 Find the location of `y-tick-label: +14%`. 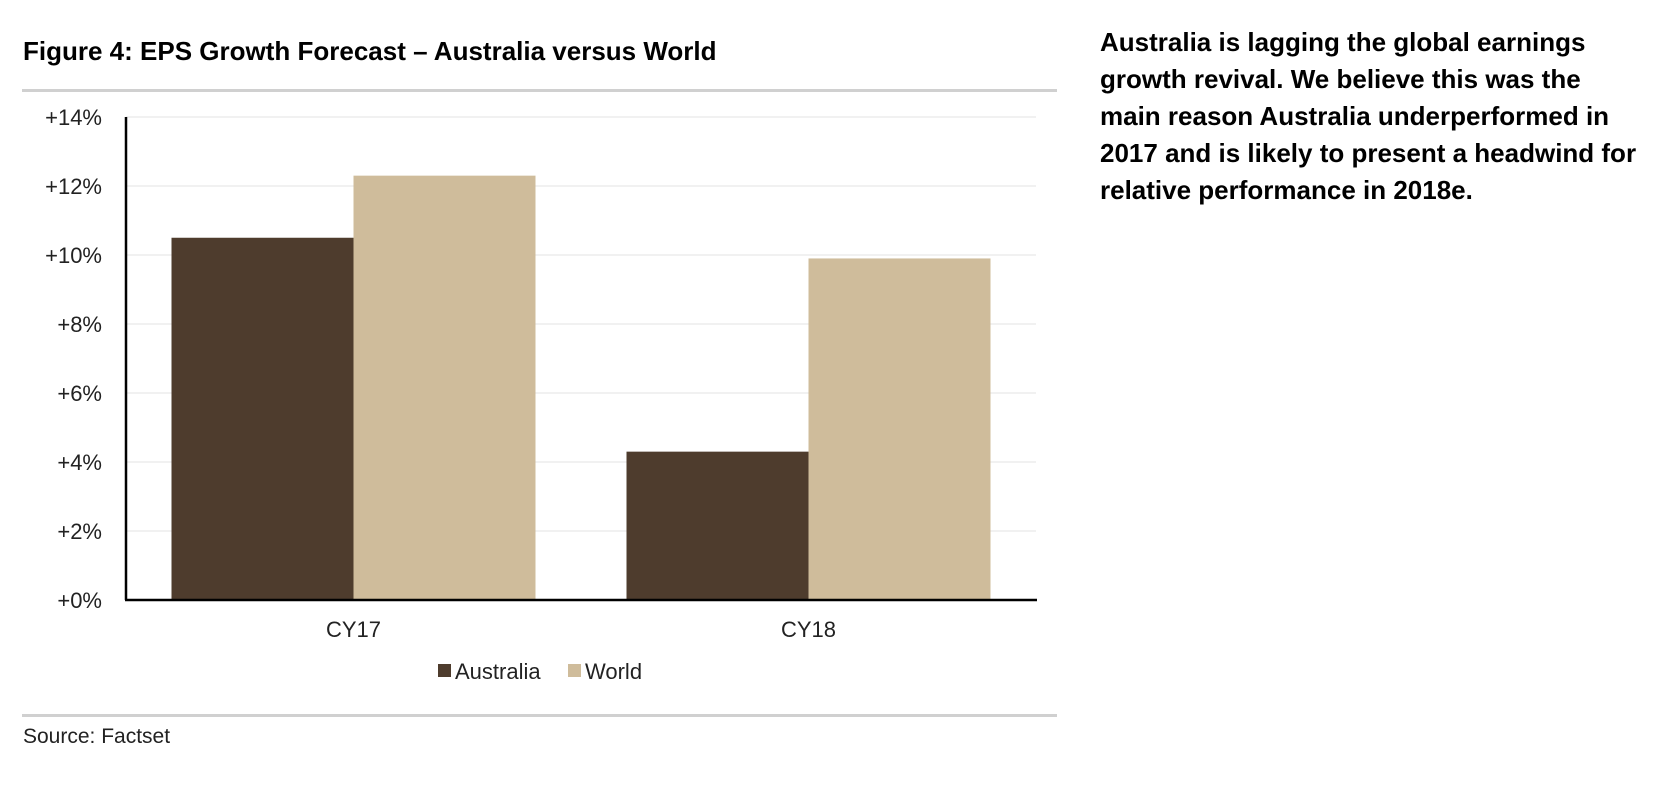

y-tick-label: +14% is located at coordinates (73, 117).